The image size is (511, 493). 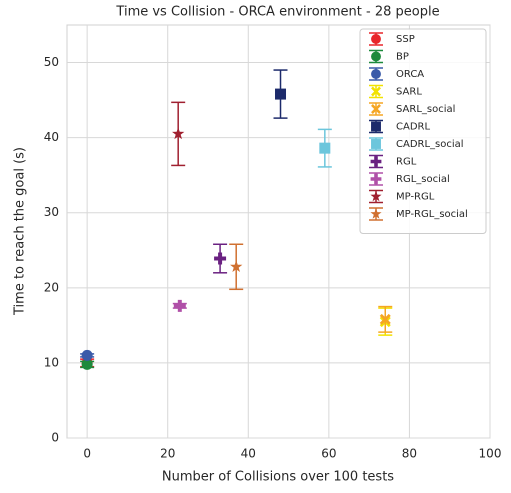 What do you see at coordinates (248, 454) in the screenshot?
I see `x-tick-label: 40` at bounding box center [248, 454].